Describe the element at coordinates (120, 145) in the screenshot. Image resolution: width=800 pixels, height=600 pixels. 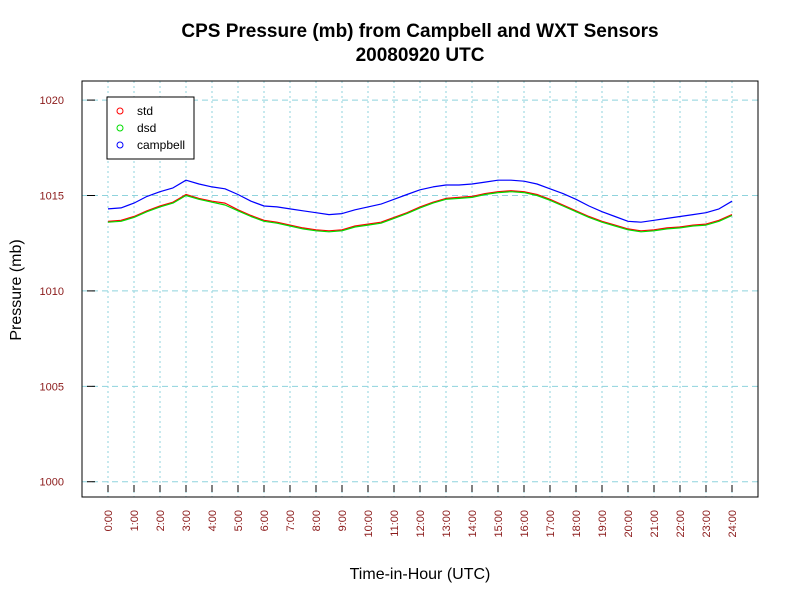
I see `legend-marker-campbell` at that location.